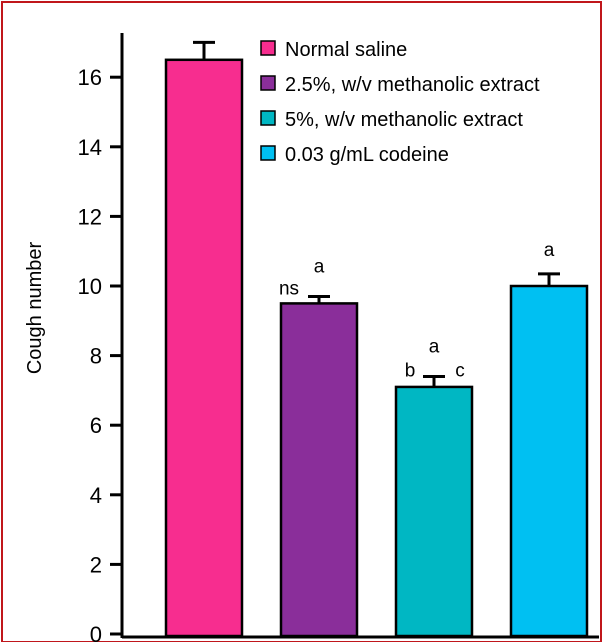  I want to click on legend-label-4: 0.03 g/mL codeine, so click(367, 155).